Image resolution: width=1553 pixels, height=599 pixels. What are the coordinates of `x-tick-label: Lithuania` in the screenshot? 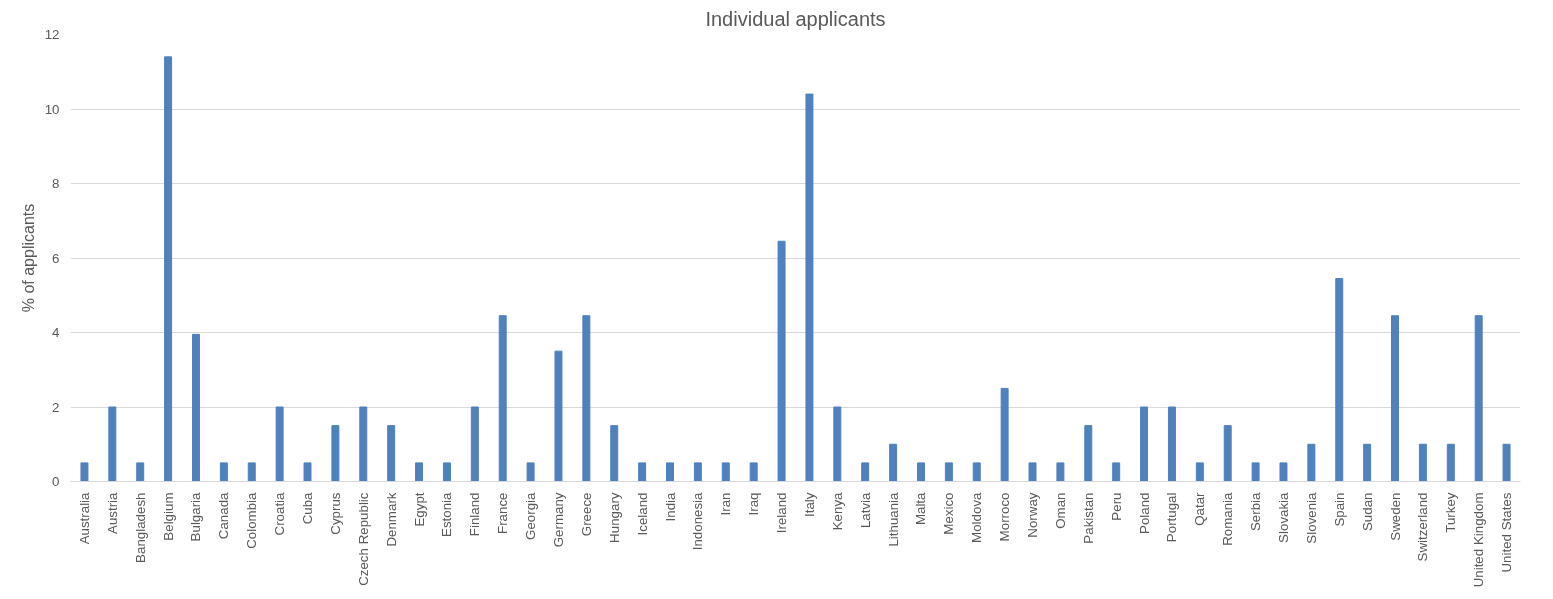 It's located at (893, 519).